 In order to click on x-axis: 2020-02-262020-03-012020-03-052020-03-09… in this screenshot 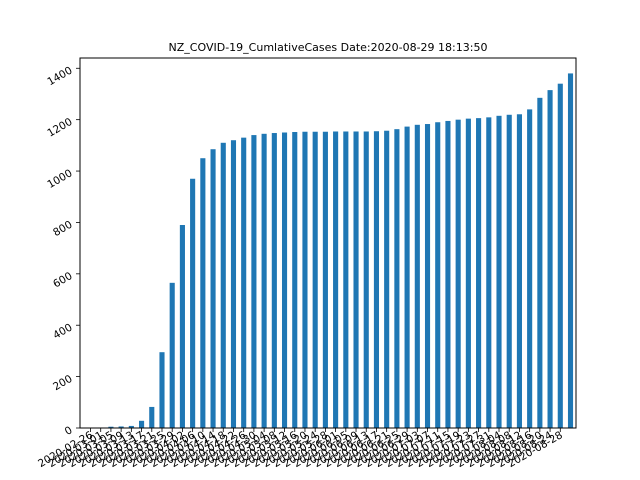, I will do `click(300, 449)`.